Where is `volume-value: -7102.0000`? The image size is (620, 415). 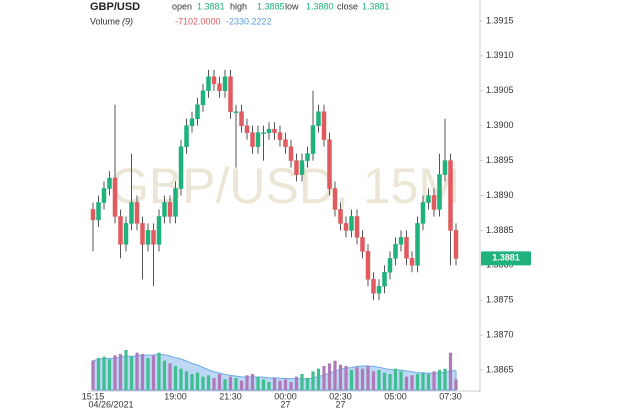 volume-value: -7102.0000 is located at coordinates (198, 21).